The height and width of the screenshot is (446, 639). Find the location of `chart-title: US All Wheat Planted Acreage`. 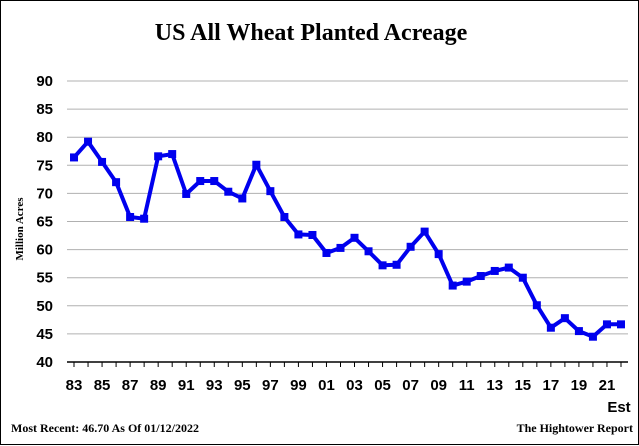

chart-title: US All Wheat Planted Acreage is located at coordinates (311, 33).